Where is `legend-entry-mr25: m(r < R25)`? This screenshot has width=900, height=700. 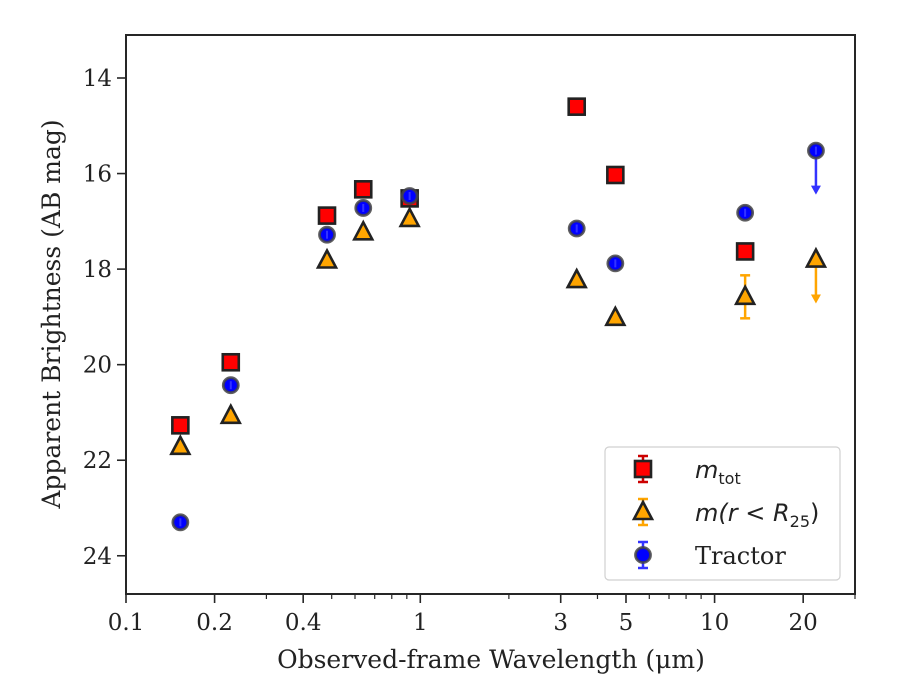 legend-entry-mr25: m(r < R25) is located at coordinates (725, 514).